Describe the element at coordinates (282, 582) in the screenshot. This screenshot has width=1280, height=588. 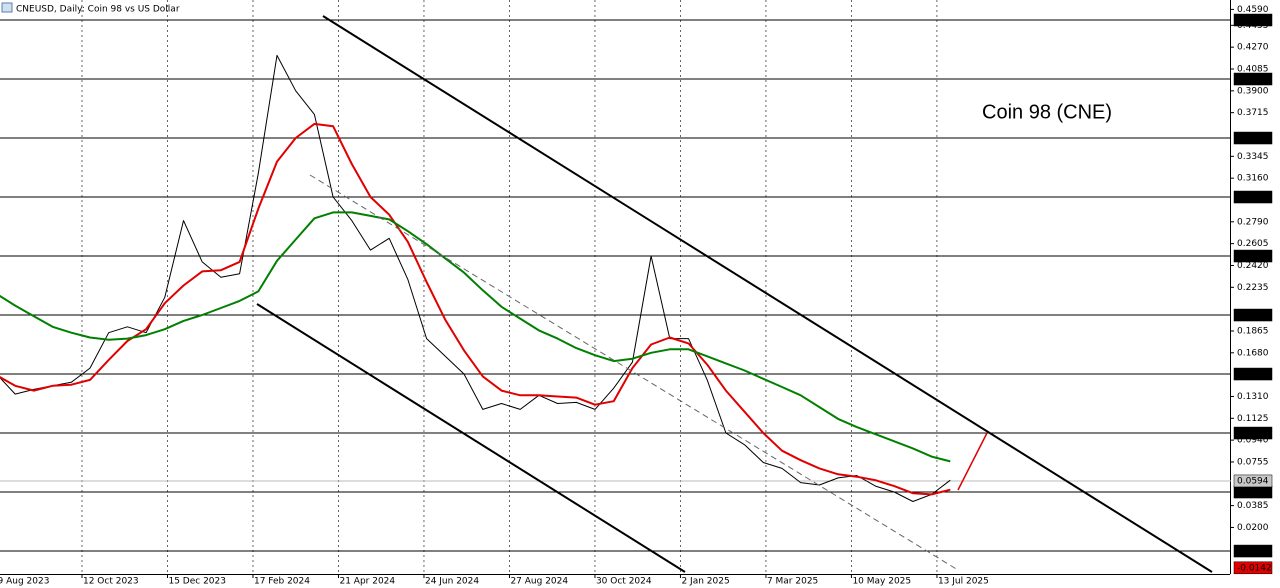
I see `x-tick-label: 17 Feb 2024` at that location.